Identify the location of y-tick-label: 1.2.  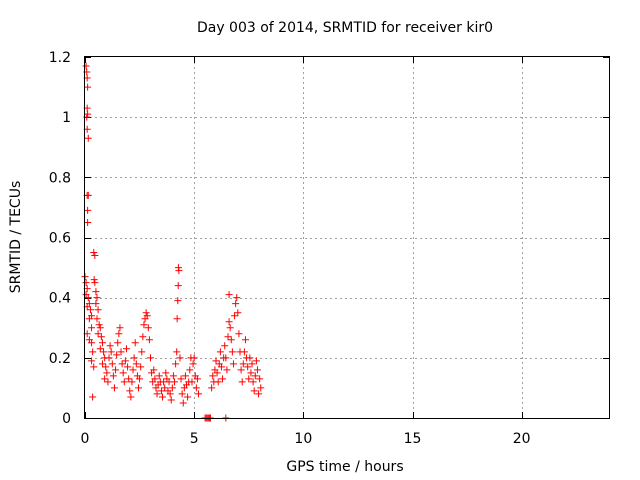
(60, 58).